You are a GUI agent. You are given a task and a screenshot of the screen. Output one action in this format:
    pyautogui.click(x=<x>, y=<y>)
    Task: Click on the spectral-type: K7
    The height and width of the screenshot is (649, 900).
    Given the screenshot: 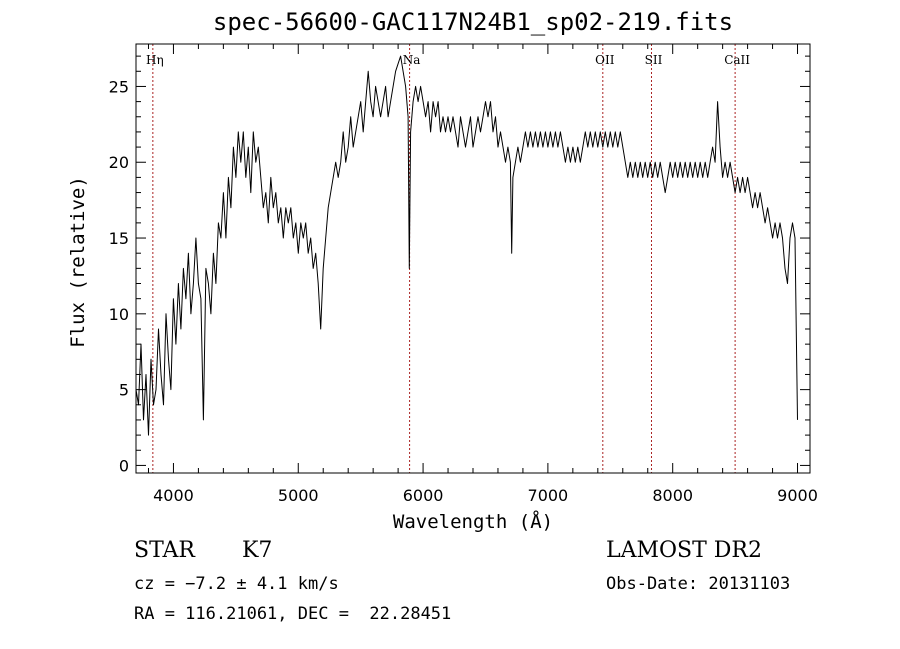 What is the action you would take?
    pyautogui.click(x=257, y=550)
    